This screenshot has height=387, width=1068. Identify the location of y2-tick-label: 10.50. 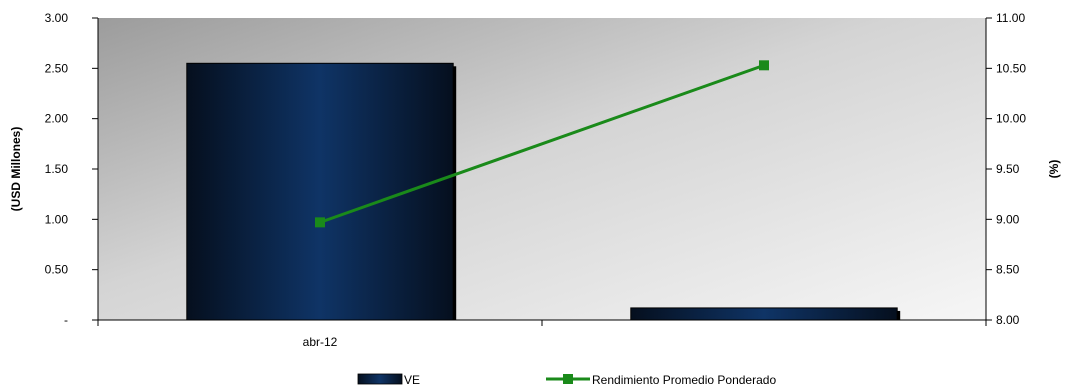
(1011, 68).